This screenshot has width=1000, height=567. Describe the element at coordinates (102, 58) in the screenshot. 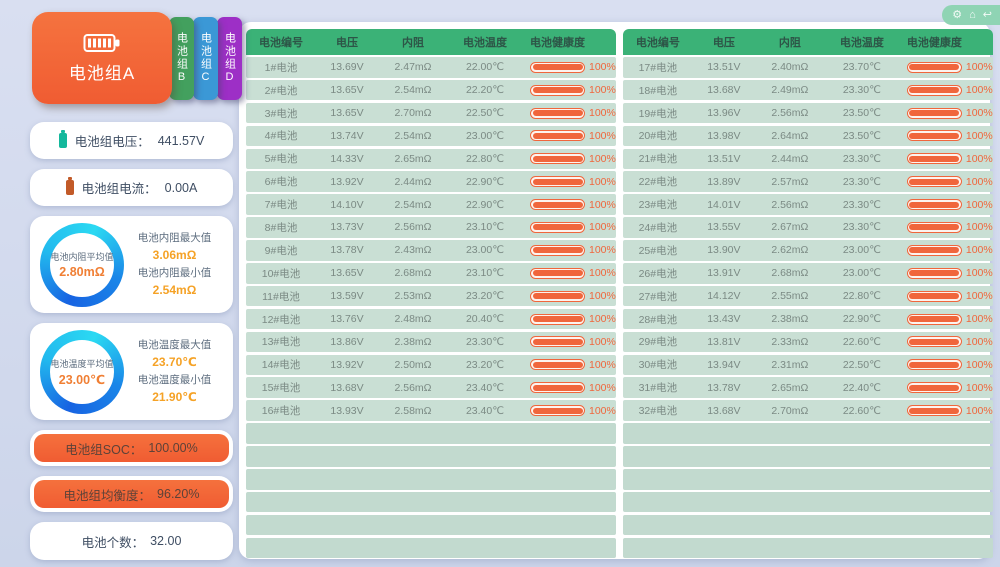

I see `tab-battery-group-a: 电池组A` at that location.